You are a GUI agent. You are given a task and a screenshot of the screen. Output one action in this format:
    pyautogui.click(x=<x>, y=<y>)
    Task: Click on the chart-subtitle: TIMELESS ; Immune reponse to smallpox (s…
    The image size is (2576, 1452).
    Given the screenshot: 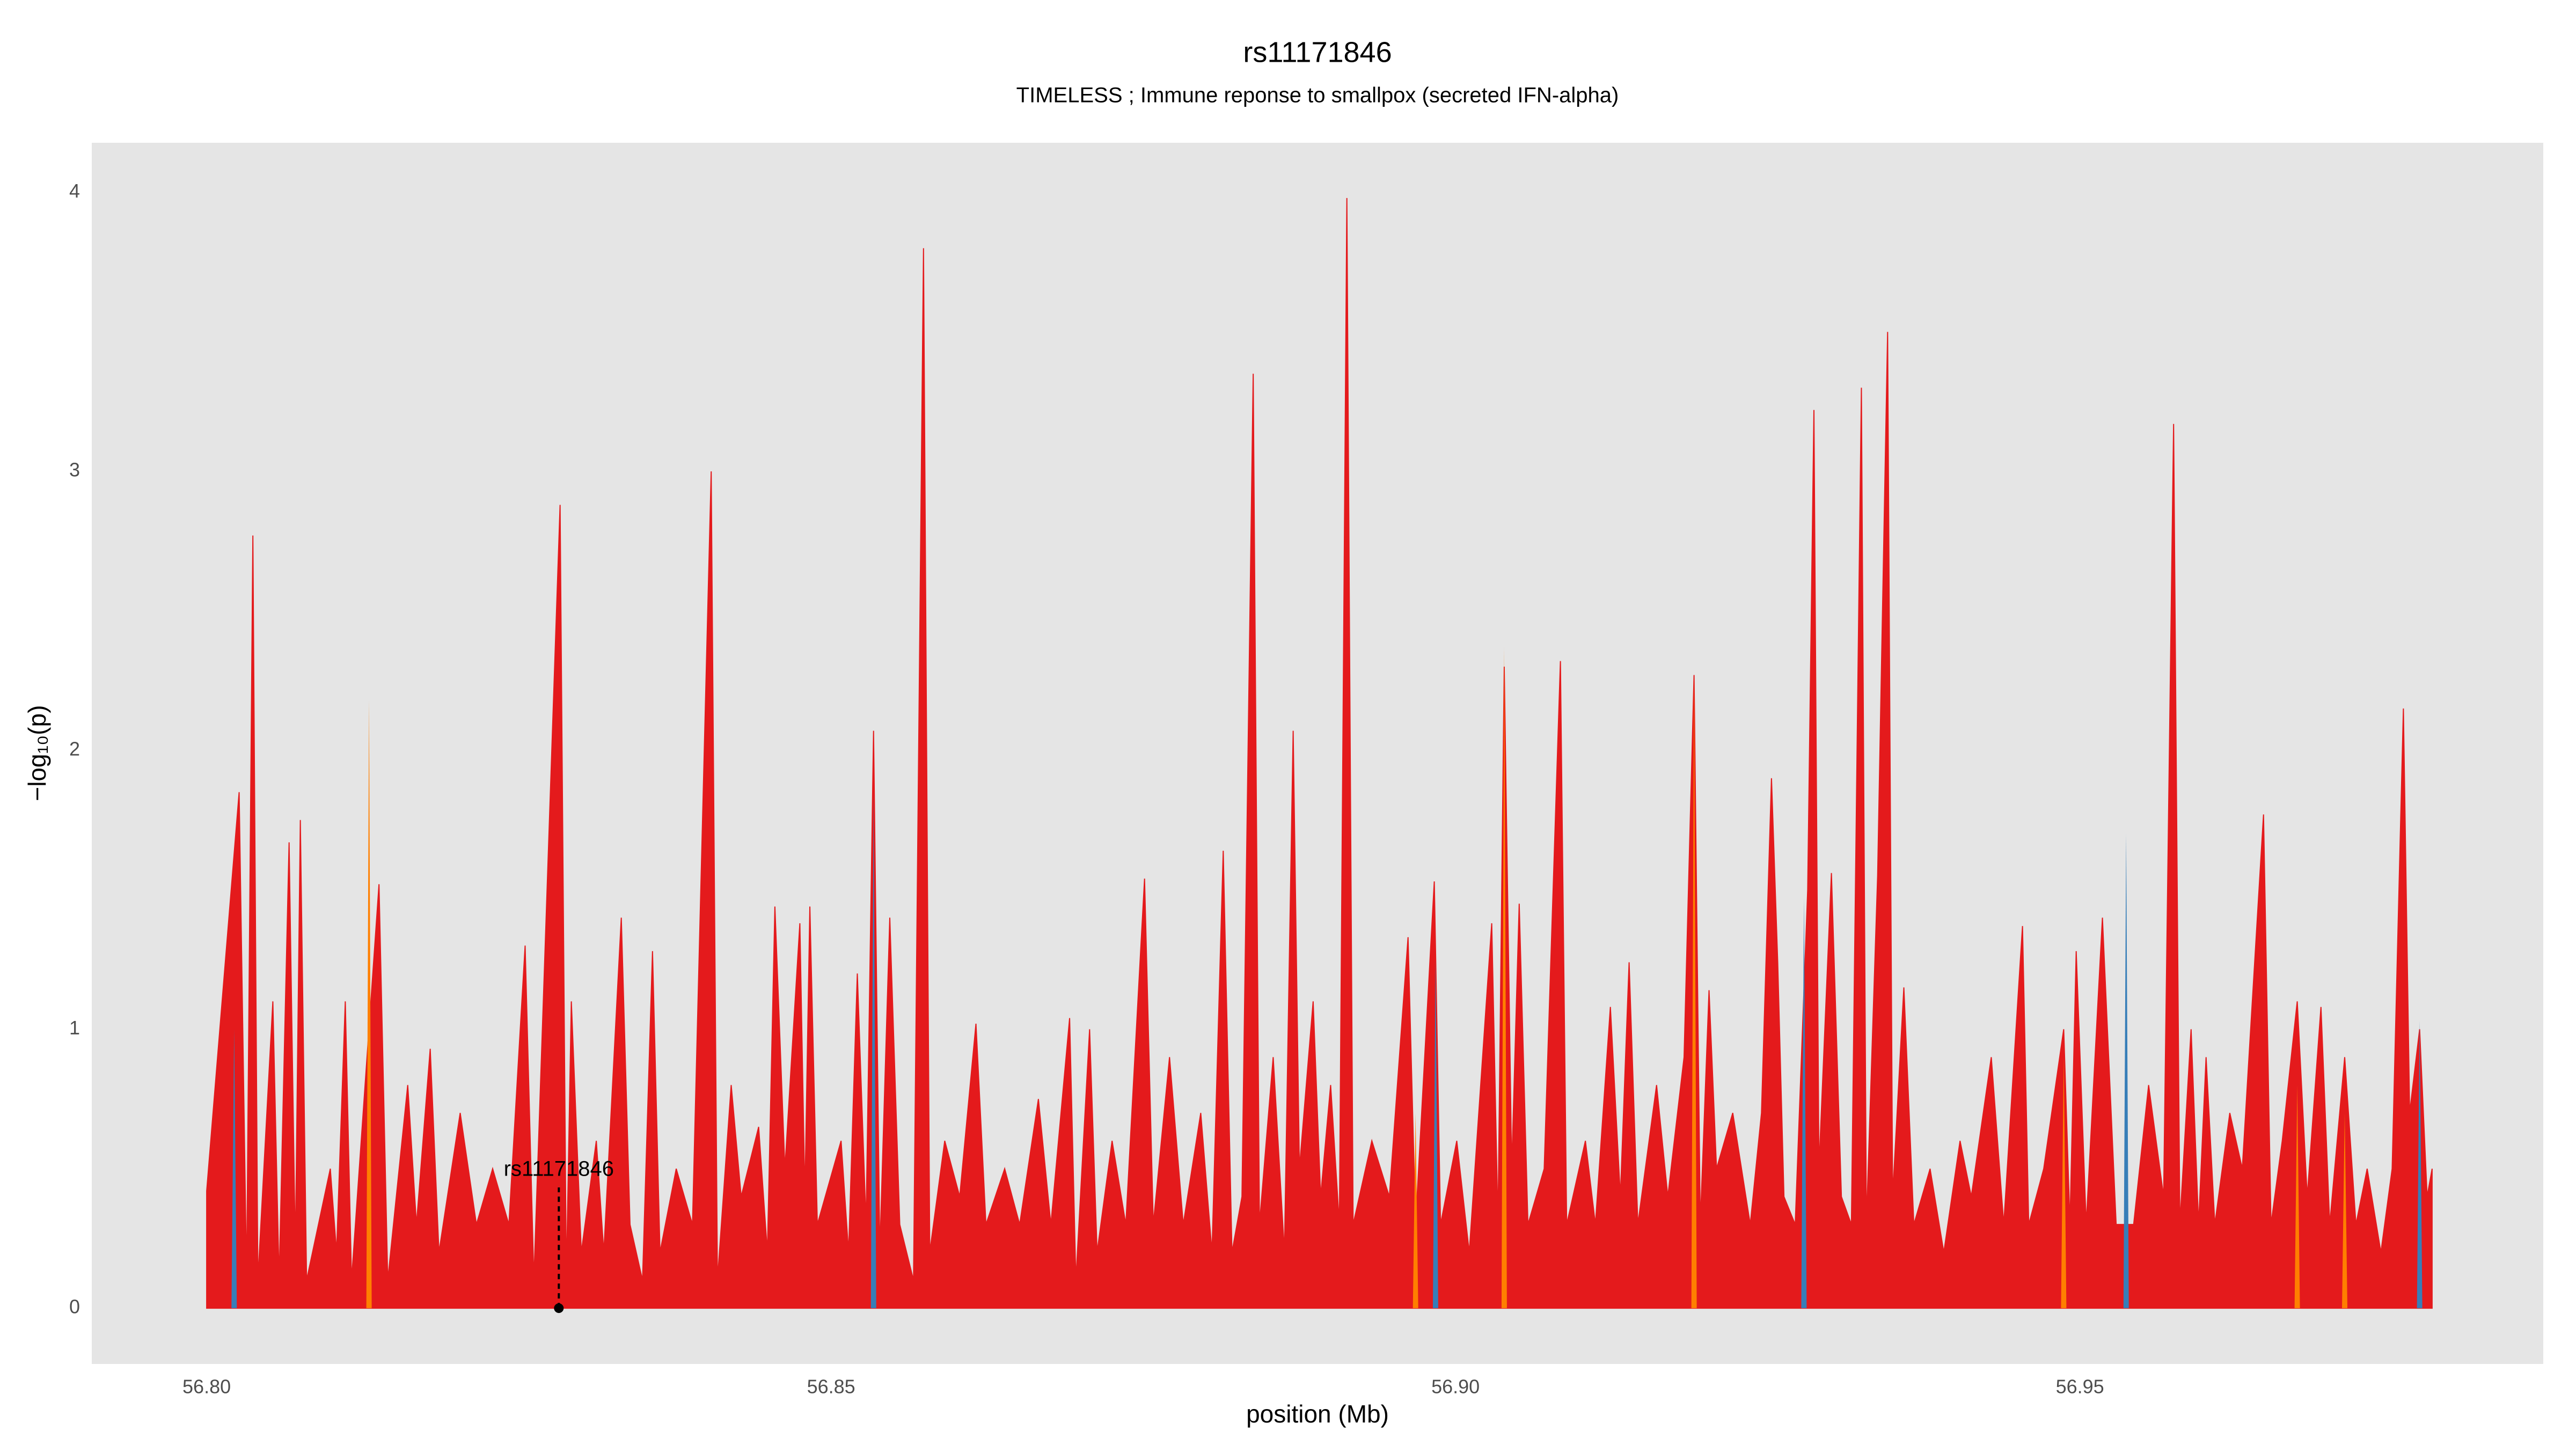 What is the action you would take?
    pyautogui.click(x=1317, y=95)
    